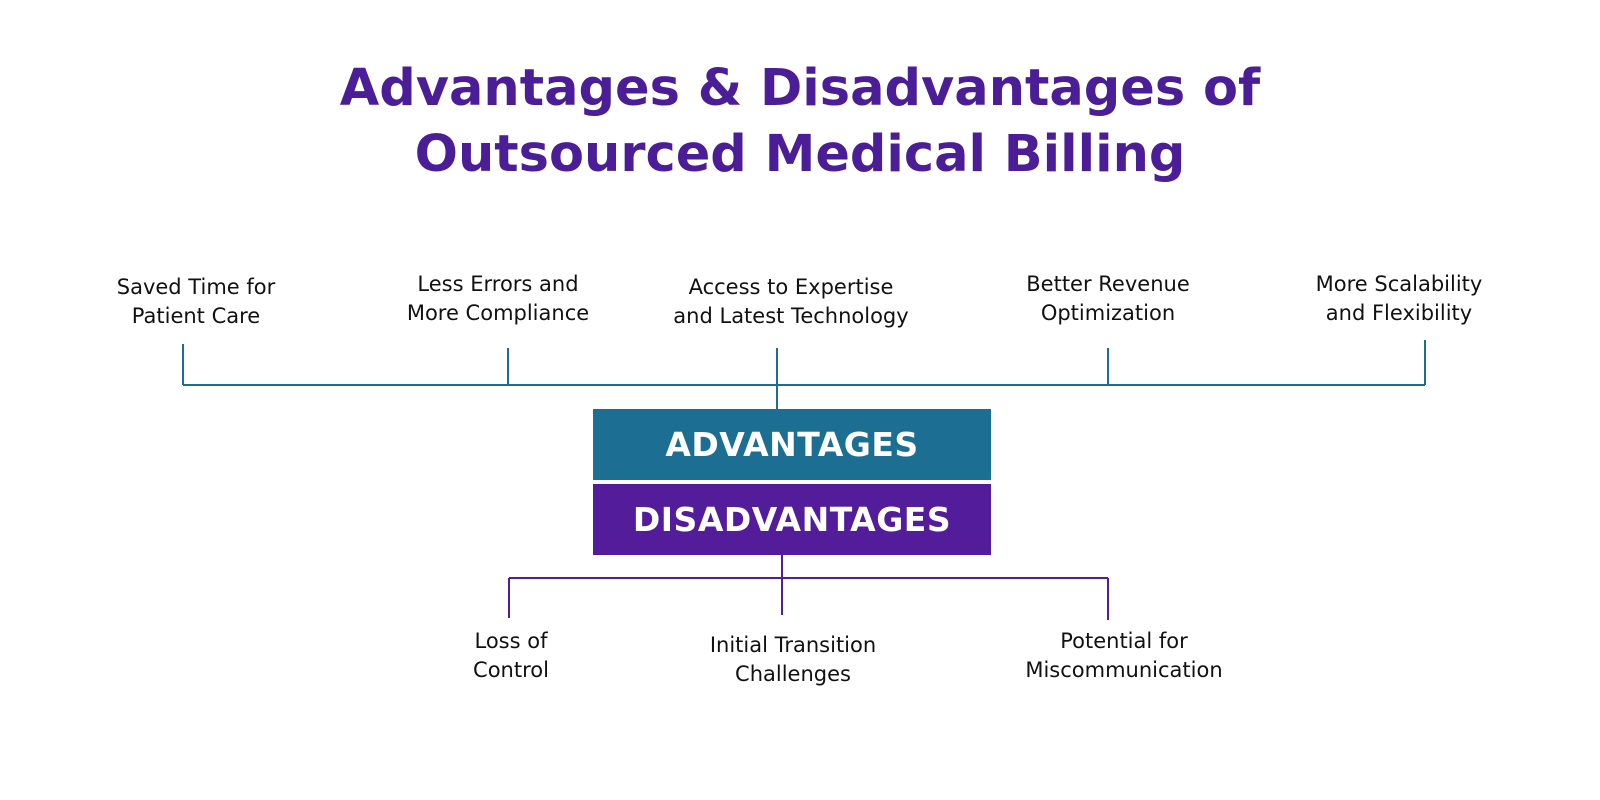  I want to click on disadvantage-item-transition: Initial Transition Challenges, so click(793, 659).